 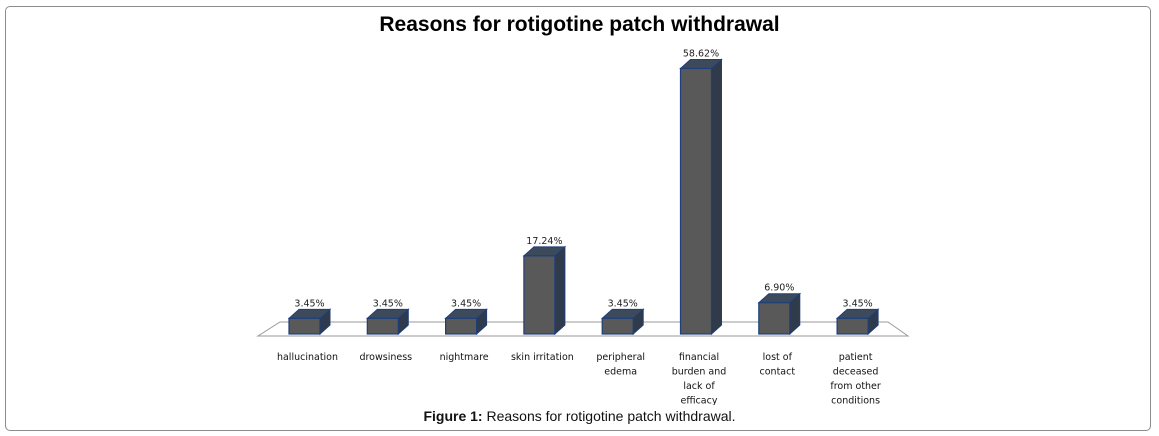 I want to click on value-label: 58.62%, so click(x=701, y=53).